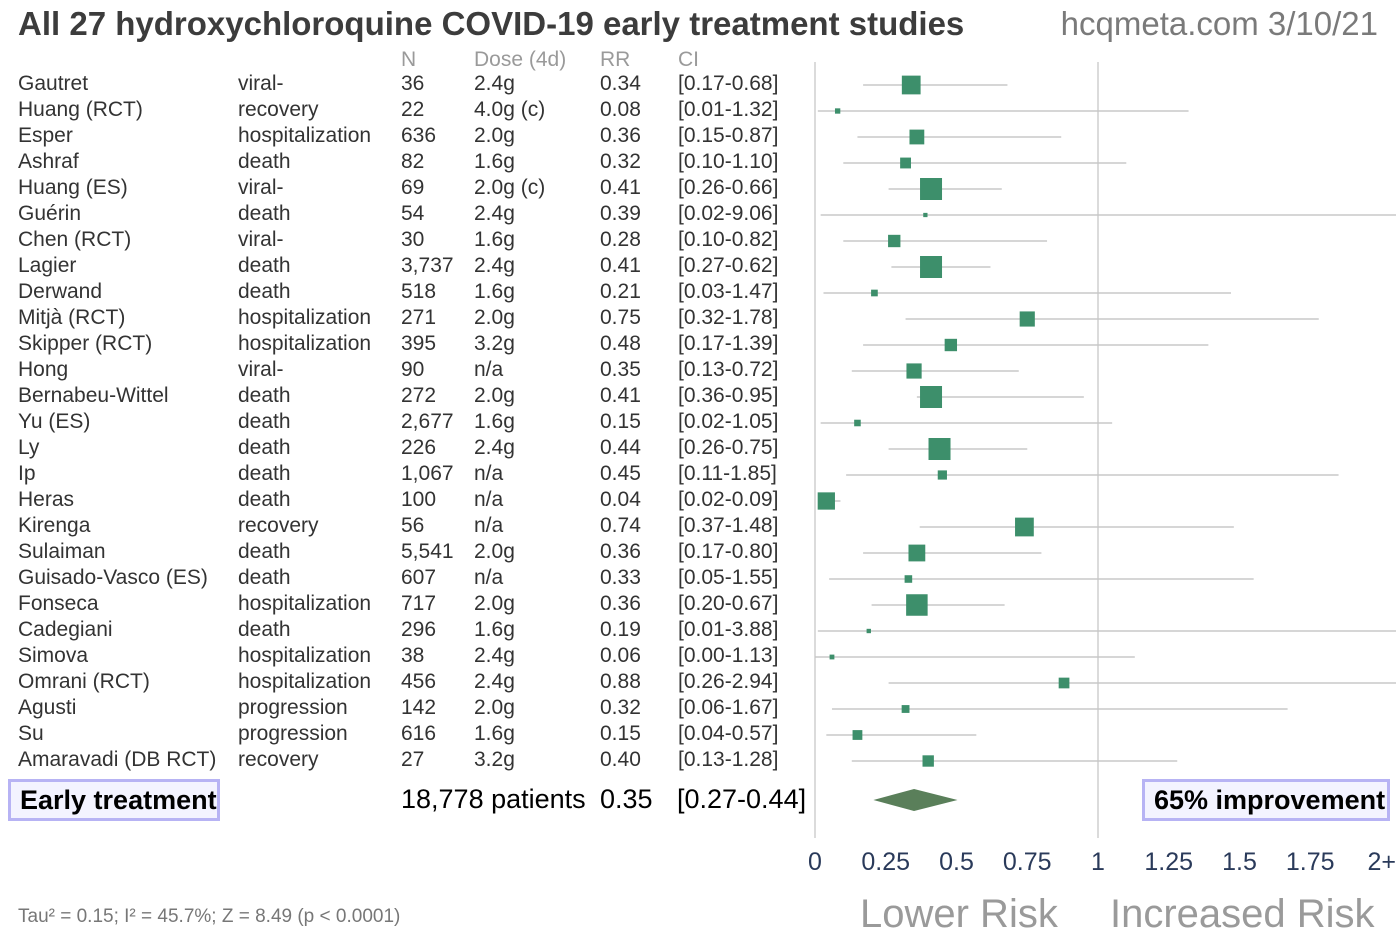  I want to click on row-ci: [0.27-0.62], so click(728, 265).